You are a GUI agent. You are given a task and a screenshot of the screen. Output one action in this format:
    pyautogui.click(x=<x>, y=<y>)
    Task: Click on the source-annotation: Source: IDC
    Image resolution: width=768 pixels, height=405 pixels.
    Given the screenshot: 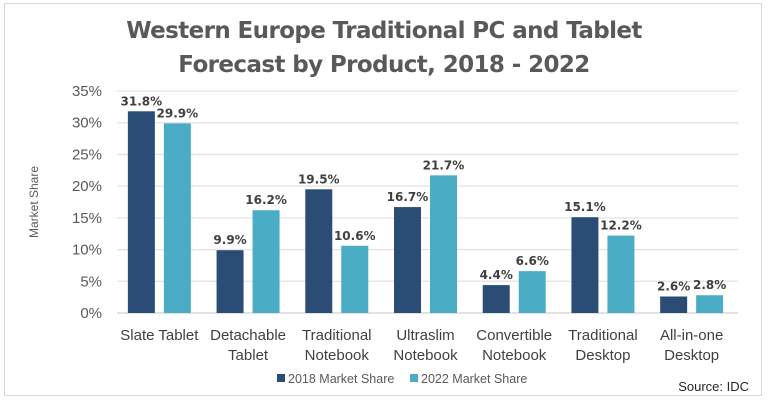 What is the action you would take?
    pyautogui.click(x=713, y=386)
    